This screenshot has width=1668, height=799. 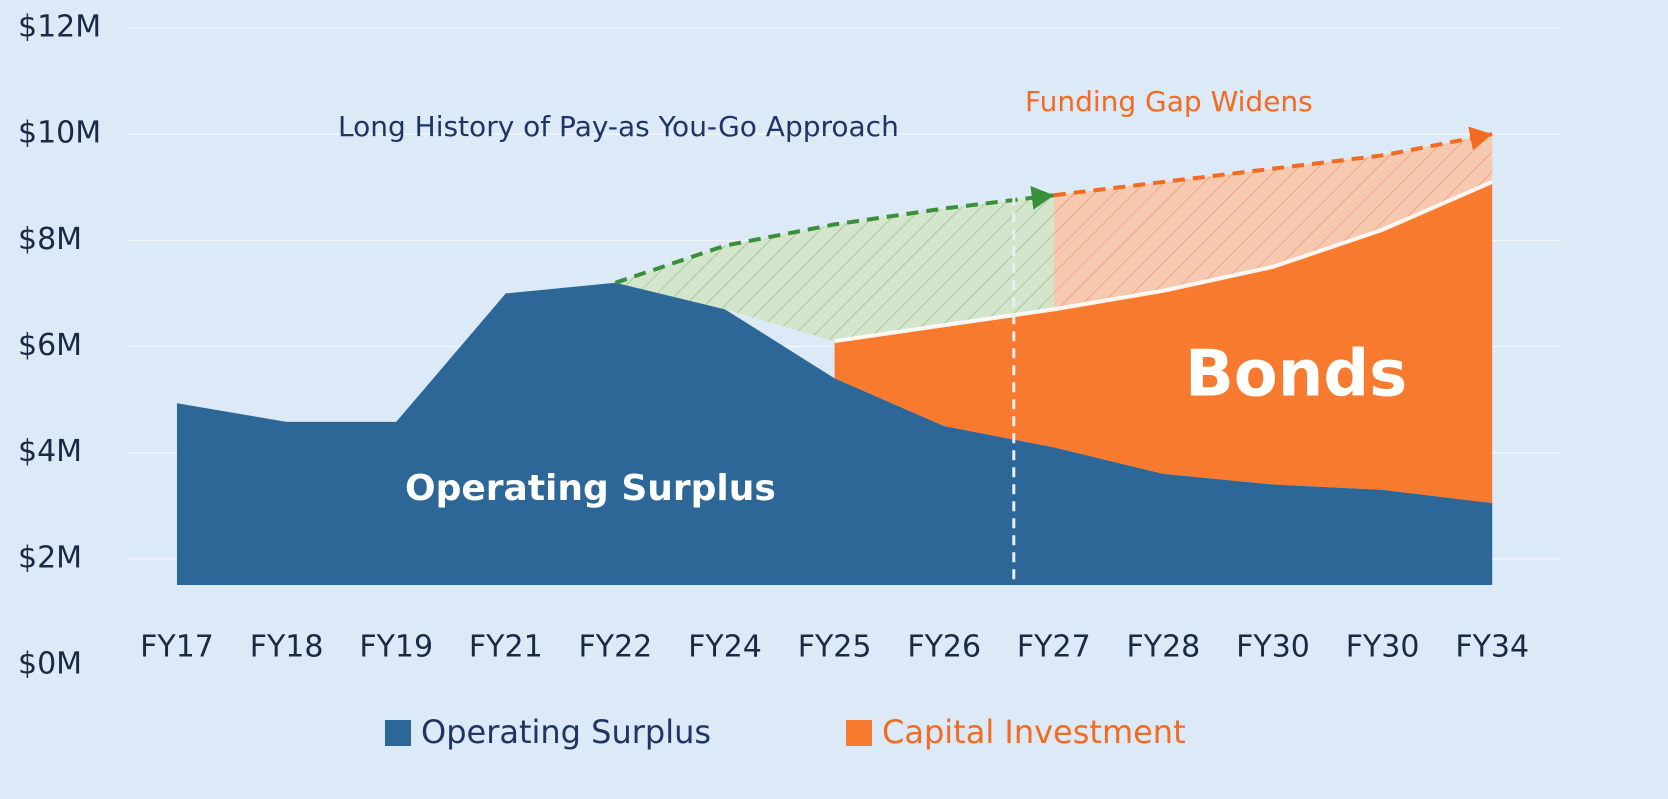 I want to click on x-tick-label: FY24, so click(x=725, y=647).